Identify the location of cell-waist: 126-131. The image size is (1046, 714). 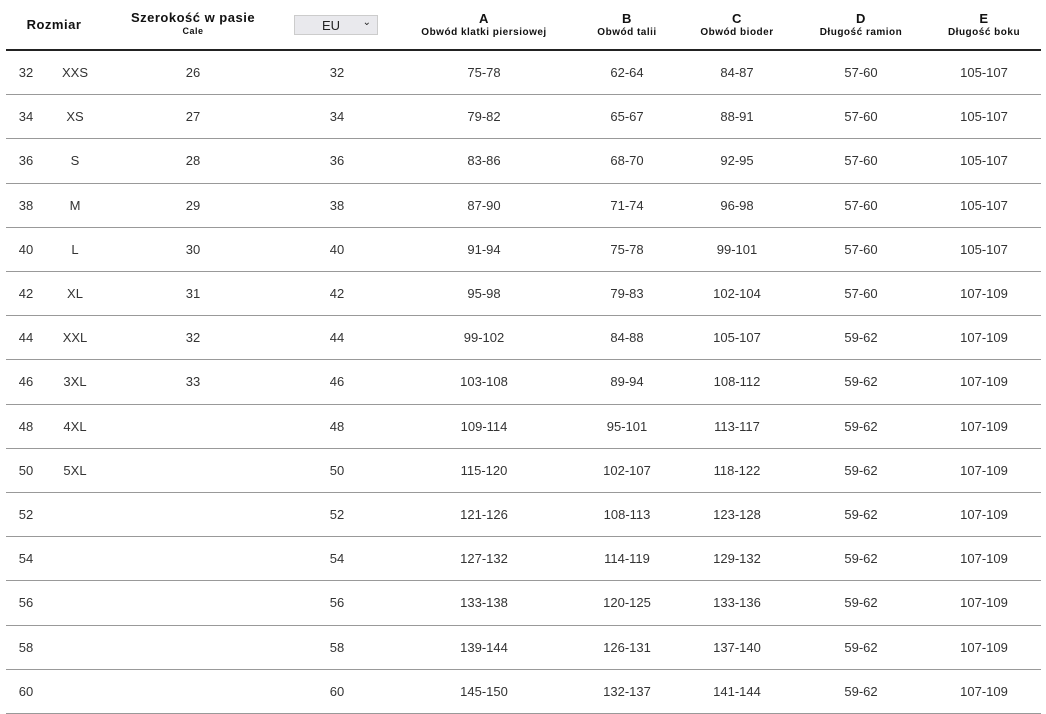
(627, 647).